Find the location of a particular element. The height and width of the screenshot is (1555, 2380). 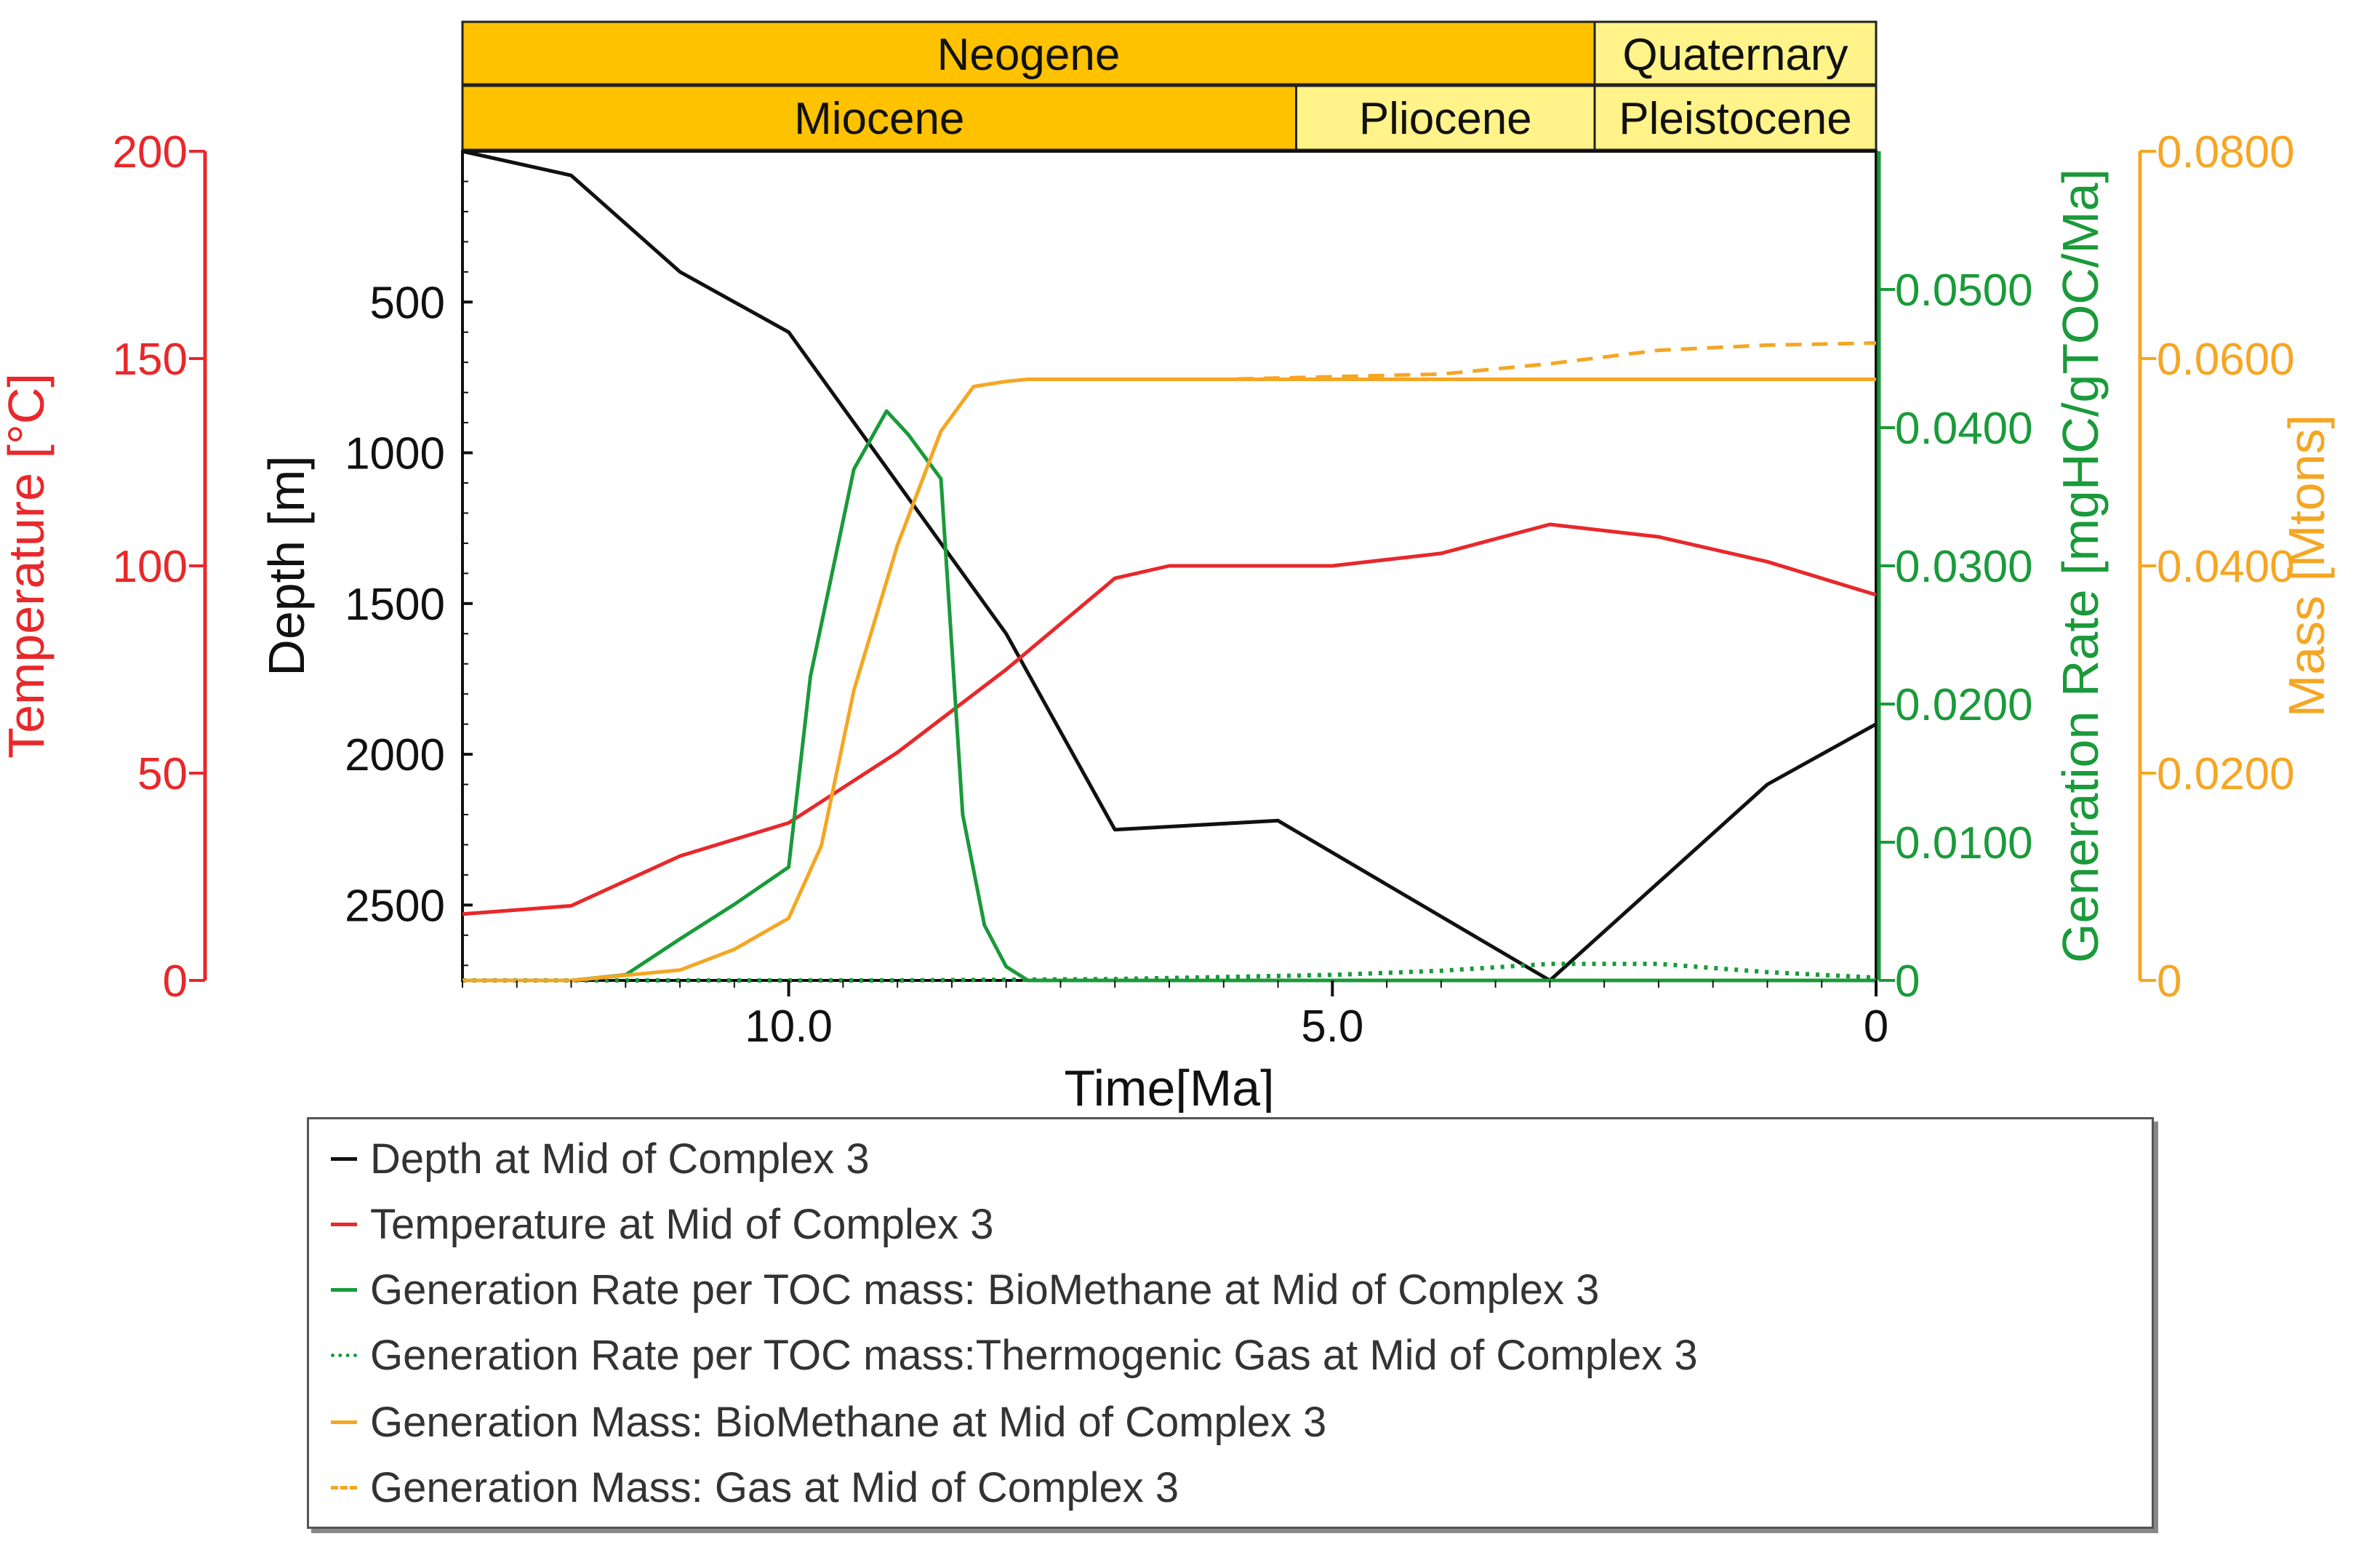

temperature-tick-label: 0 is located at coordinates (175, 981).